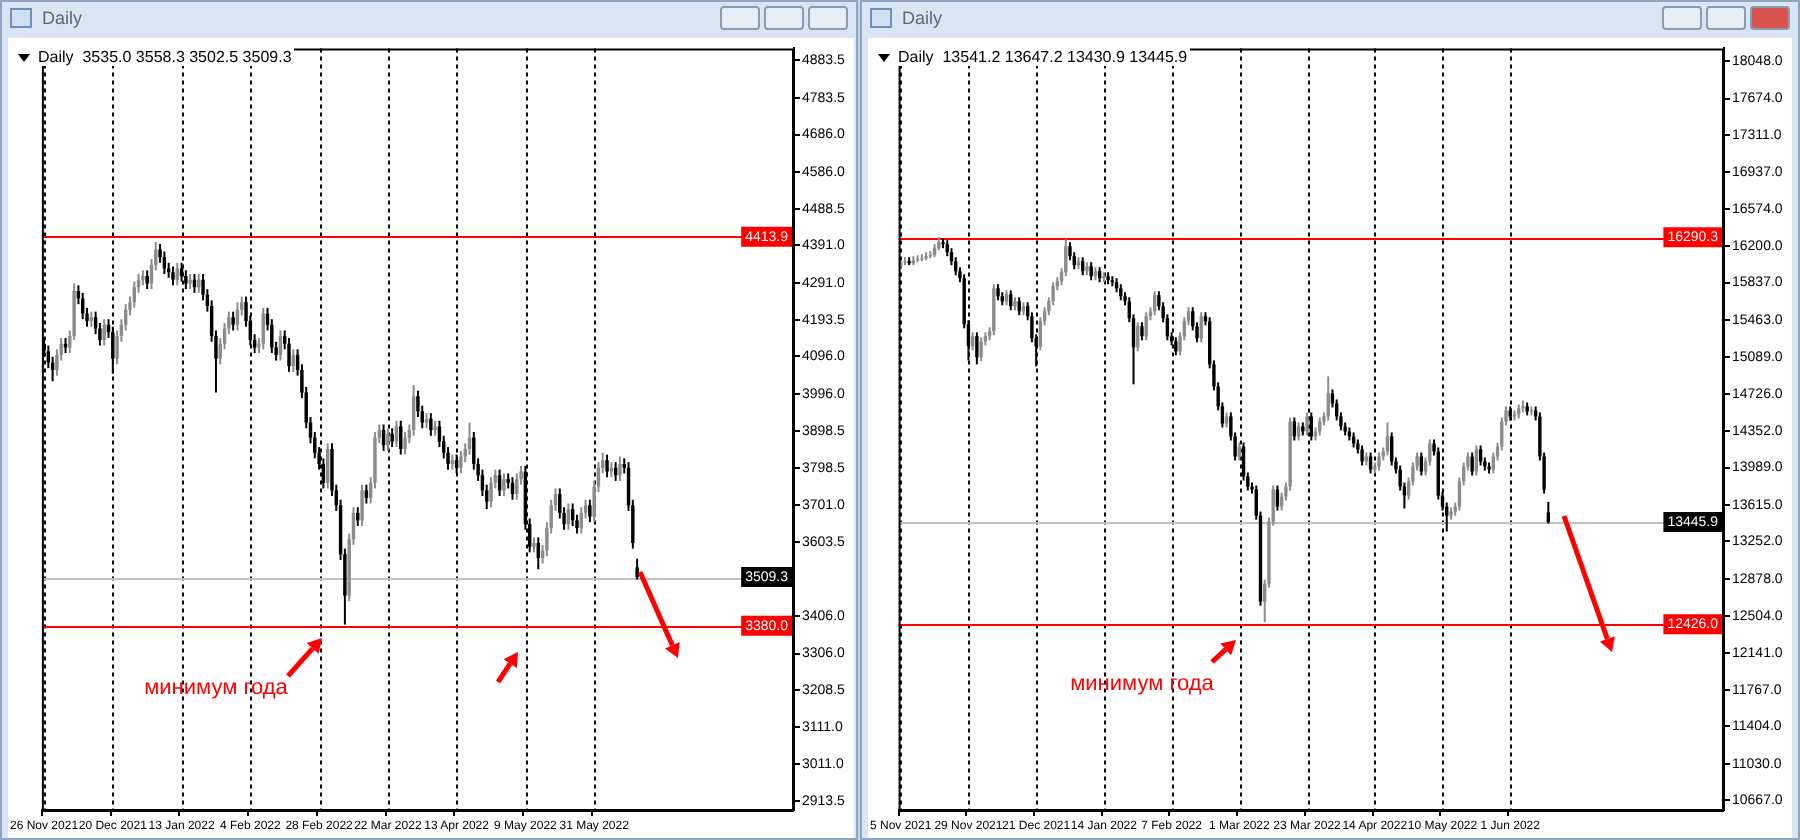  Describe the element at coordinates (165, 57) in the screenshot. I see `chart-subtitle: Daily 3535.0 3558.3 3502.5 3509.3` at that location.